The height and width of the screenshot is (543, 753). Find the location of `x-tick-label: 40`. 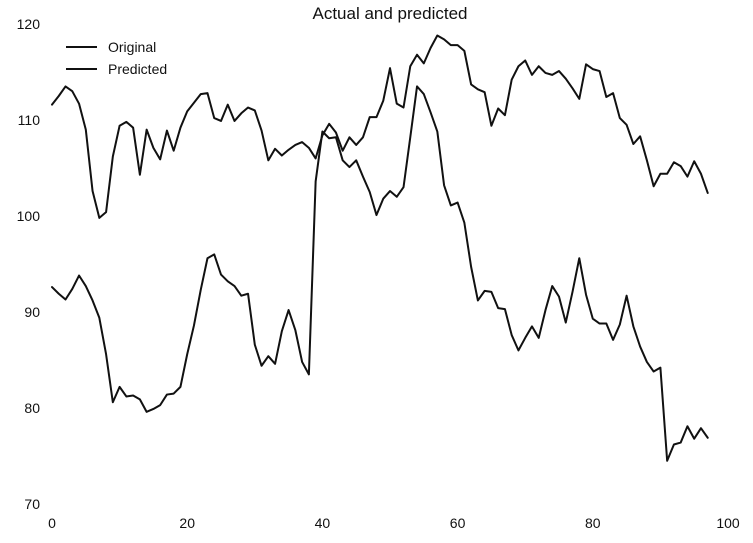

x-tick-label: 40 is located at coordinates (323, 523).